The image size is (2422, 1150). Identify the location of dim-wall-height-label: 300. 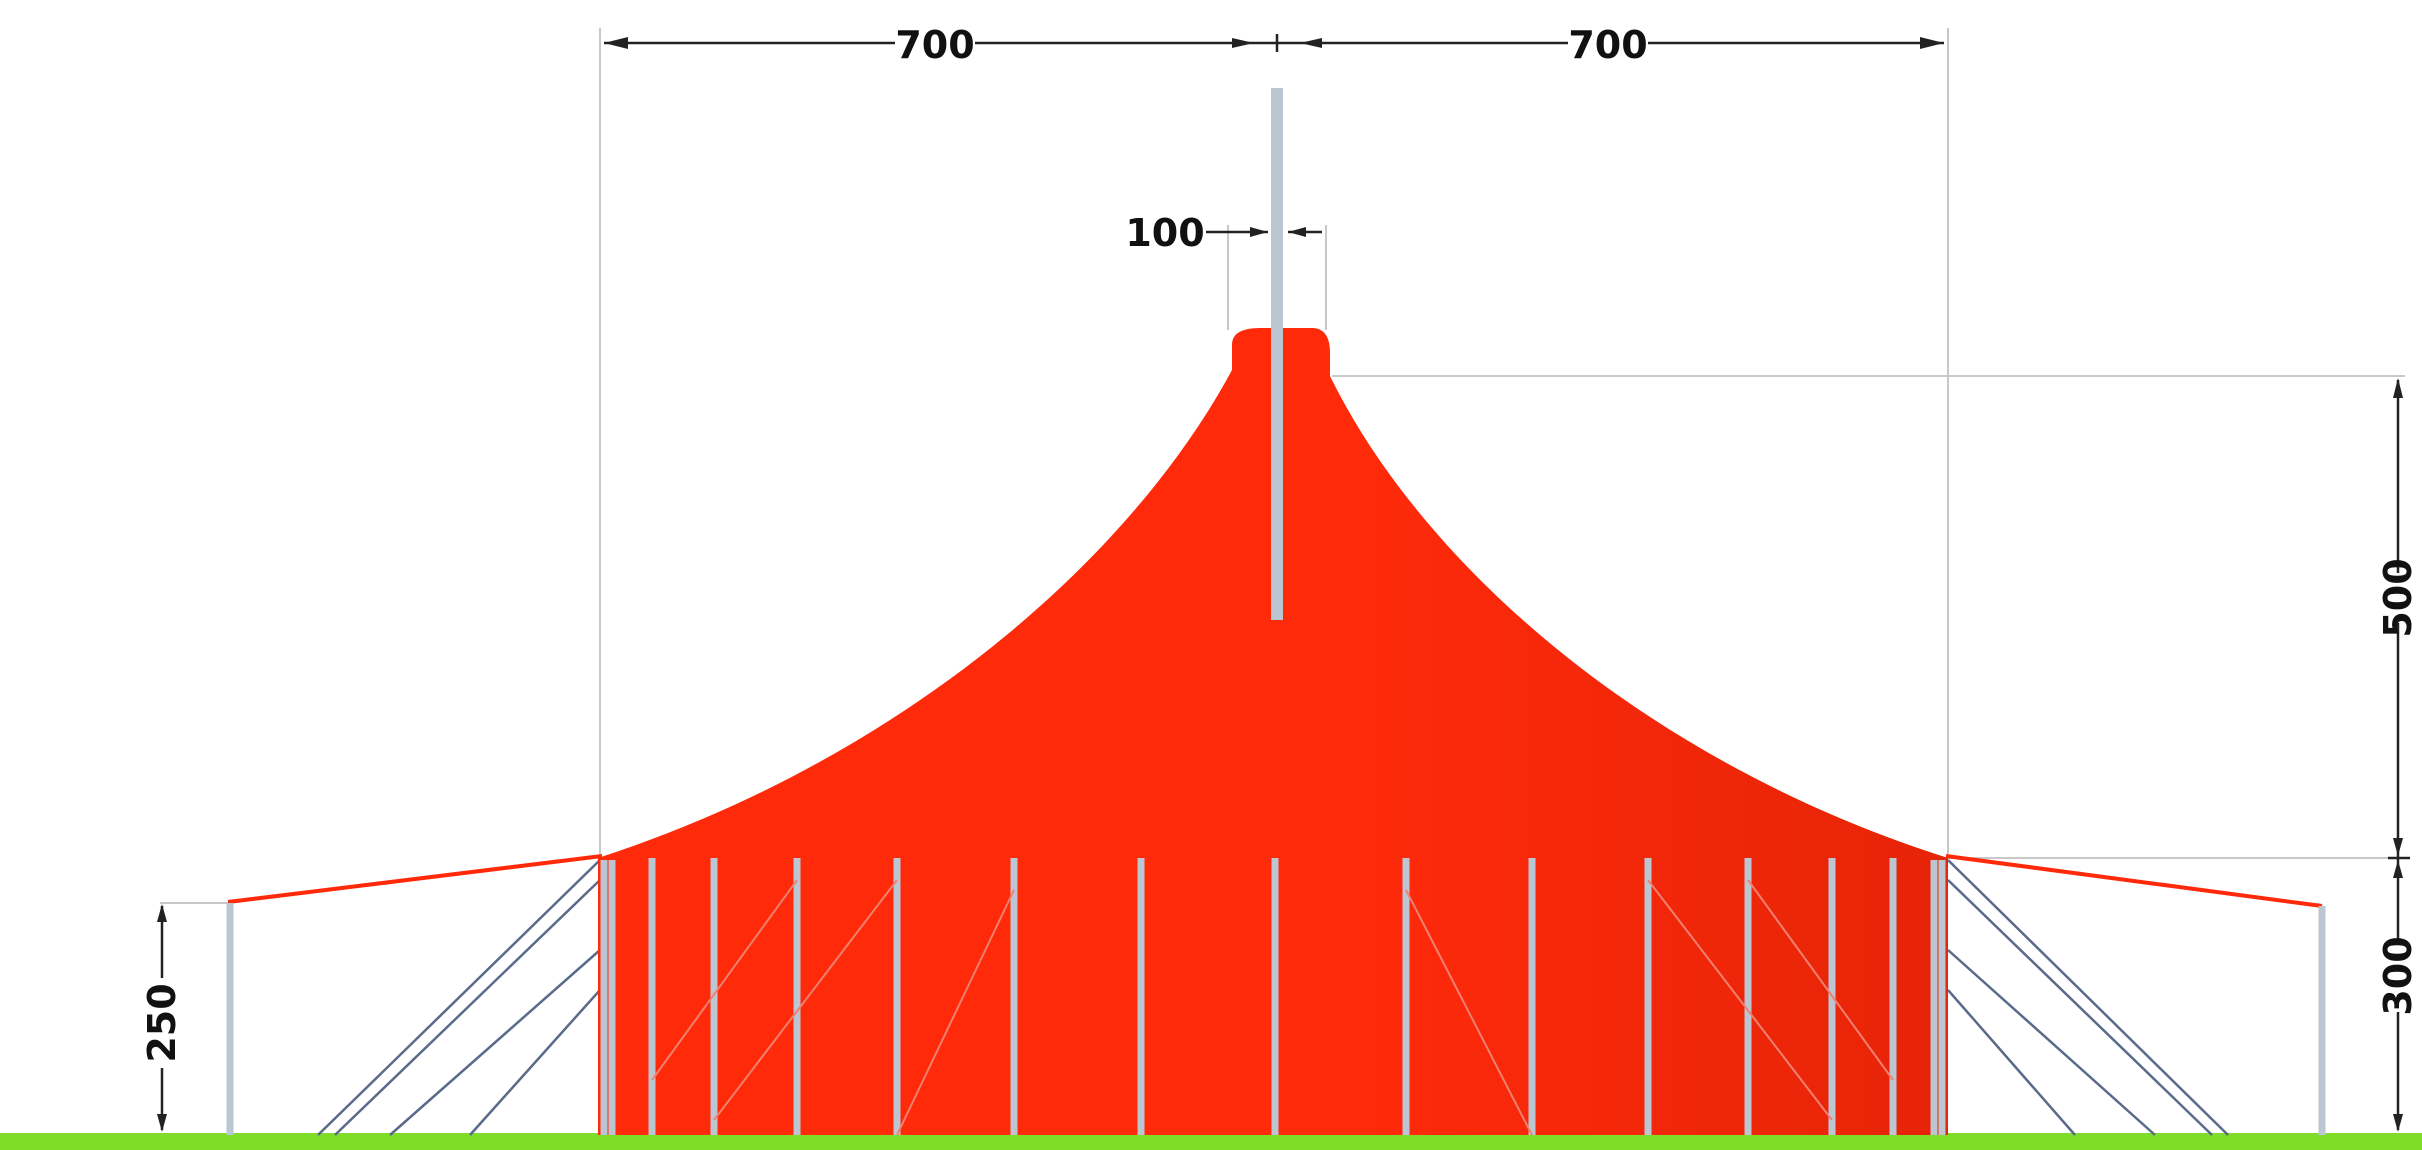
(2398, 975).